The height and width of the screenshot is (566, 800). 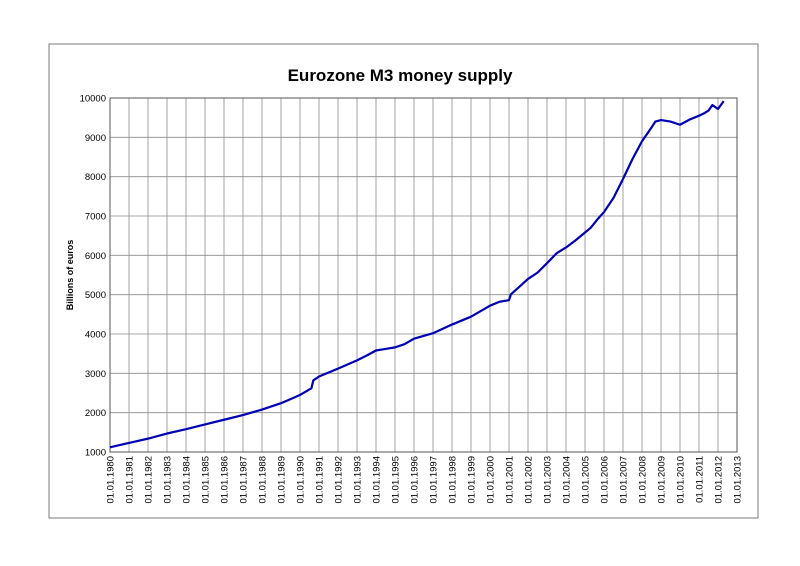 I want to click on x-tick-label: 01.01.2007, so click(x=624, y=480).